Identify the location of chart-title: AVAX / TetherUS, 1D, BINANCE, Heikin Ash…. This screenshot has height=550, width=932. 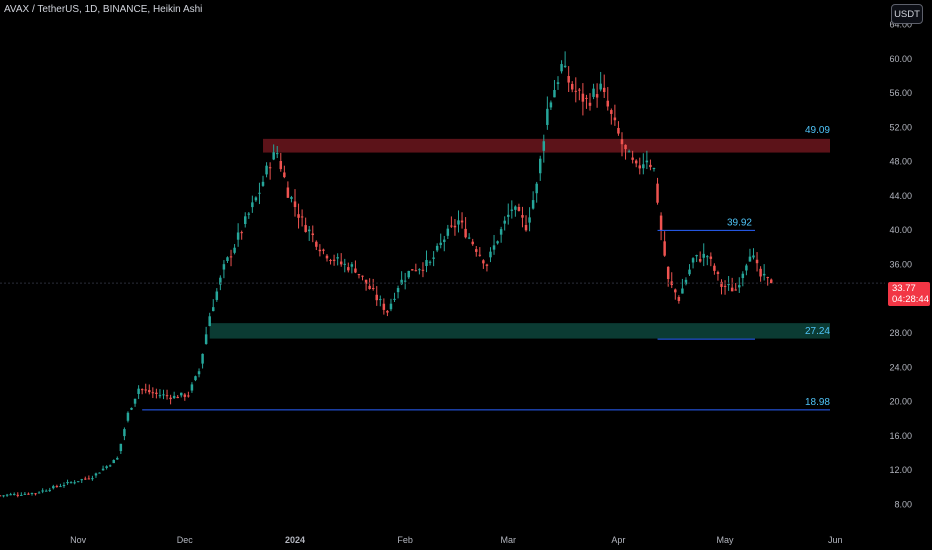
(103, 9).